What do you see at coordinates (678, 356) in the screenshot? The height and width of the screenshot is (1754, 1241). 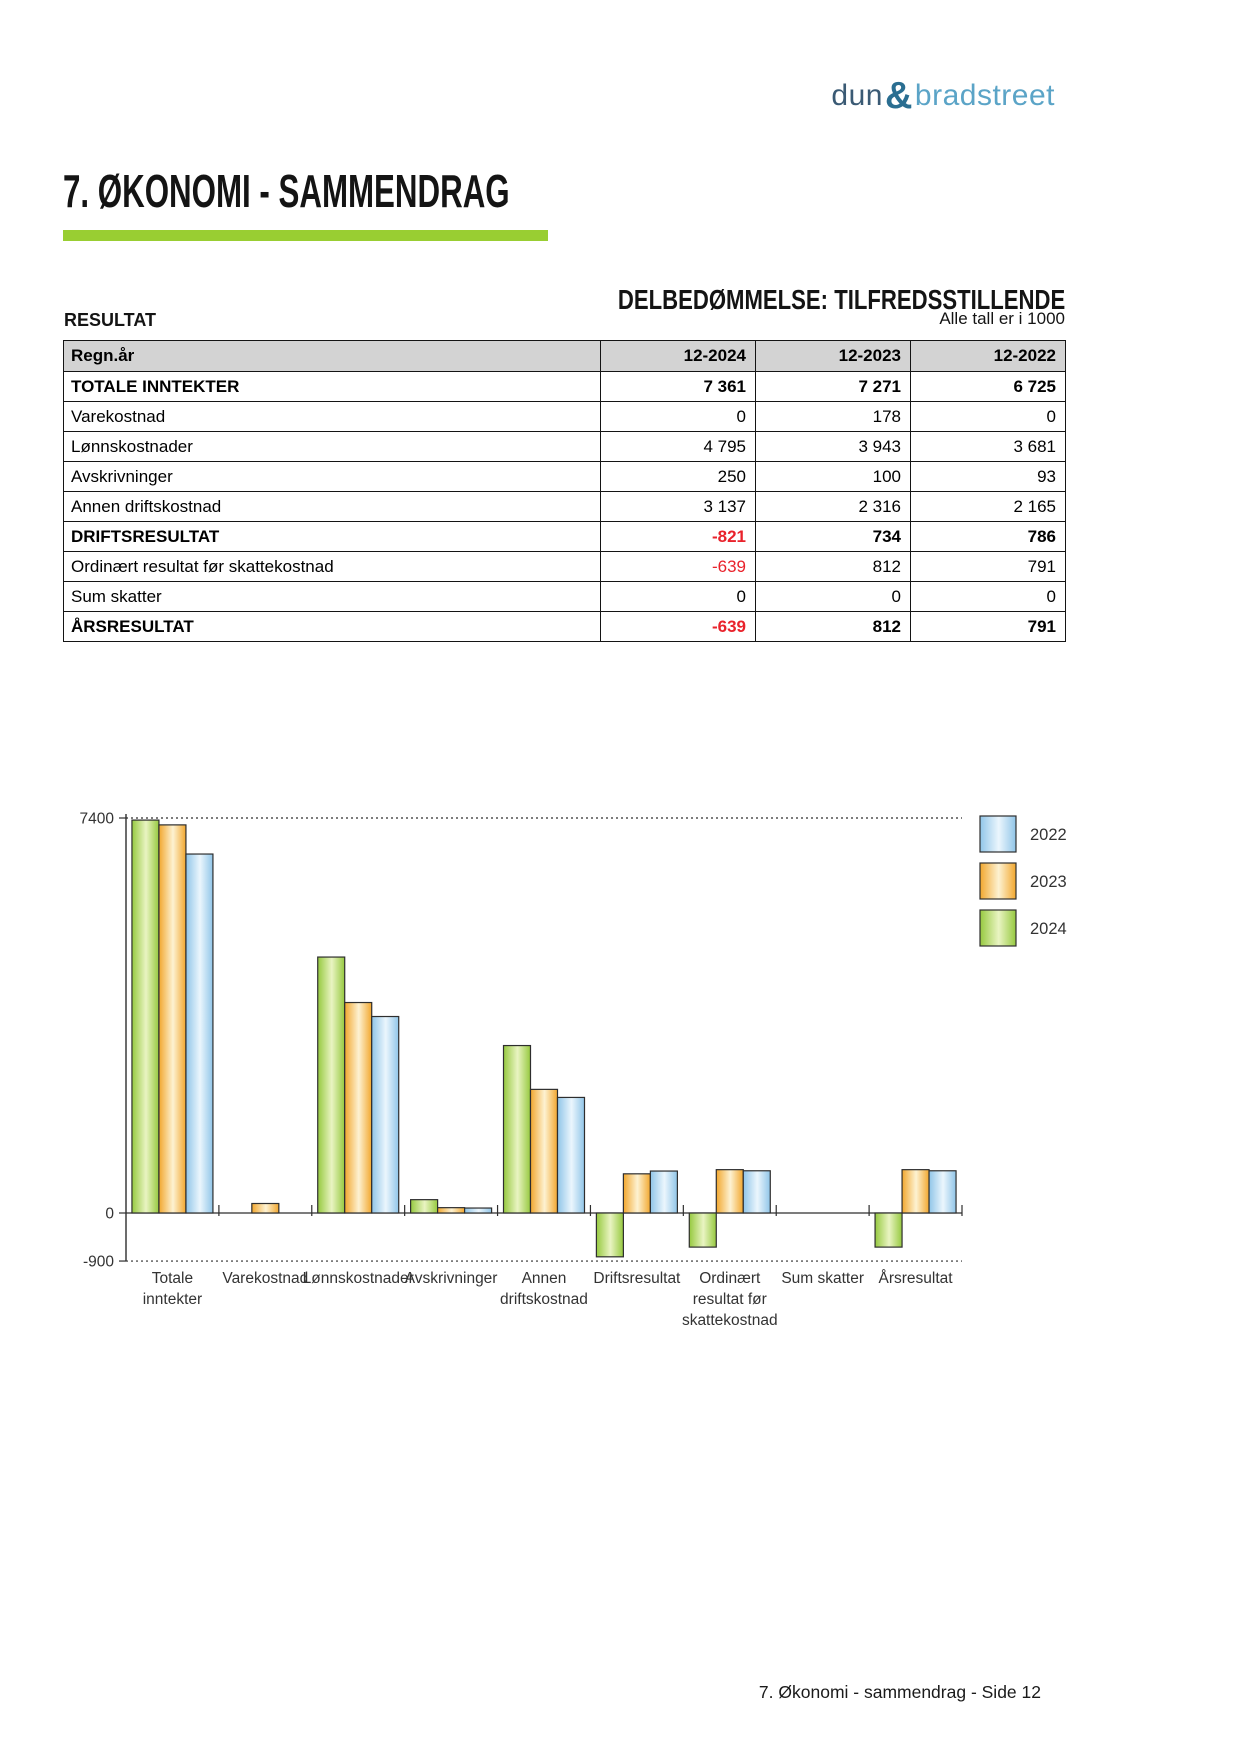 I see `column-header: 12-2024` at bounding box center [678, 356].